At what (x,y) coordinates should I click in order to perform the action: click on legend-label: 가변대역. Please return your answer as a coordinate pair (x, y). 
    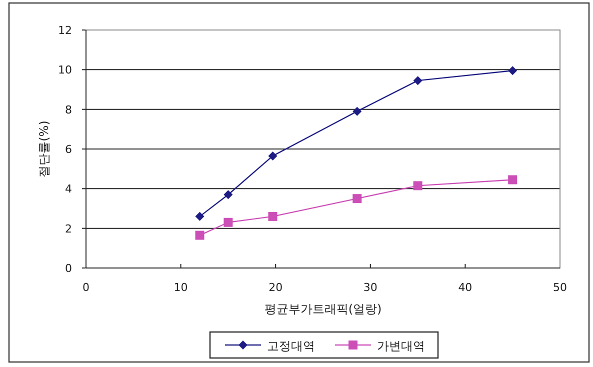
    Looking at the image, I should click on (401, 346).